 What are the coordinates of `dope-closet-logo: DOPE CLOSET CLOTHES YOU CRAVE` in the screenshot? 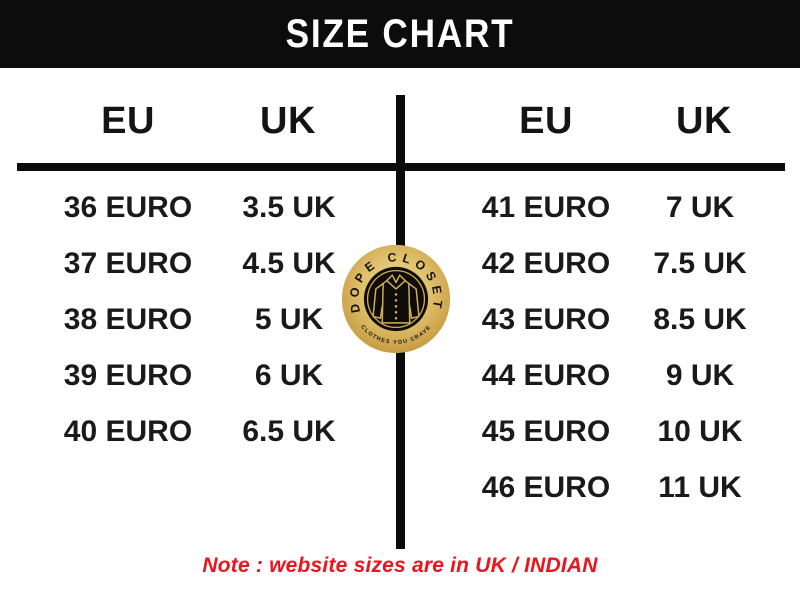 It's located at (396, 299).